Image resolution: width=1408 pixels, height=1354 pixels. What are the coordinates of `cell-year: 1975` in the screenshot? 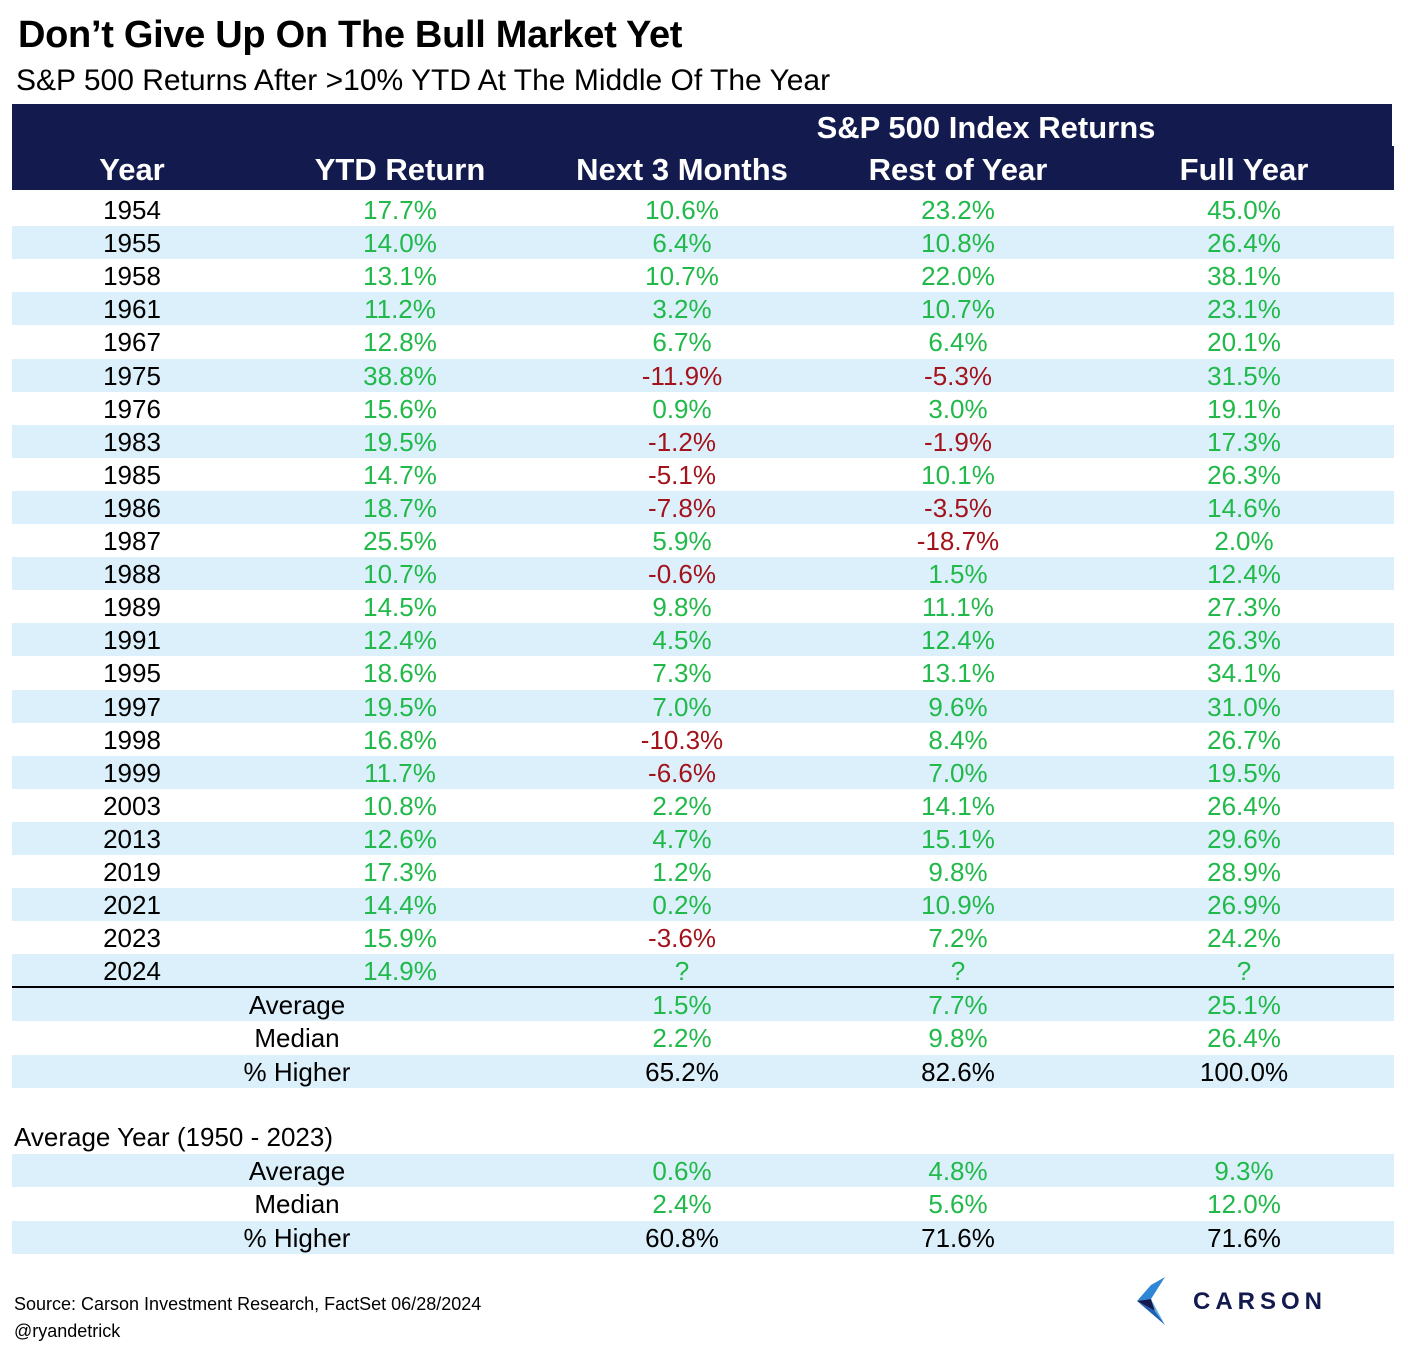 It's located at (132, 376).